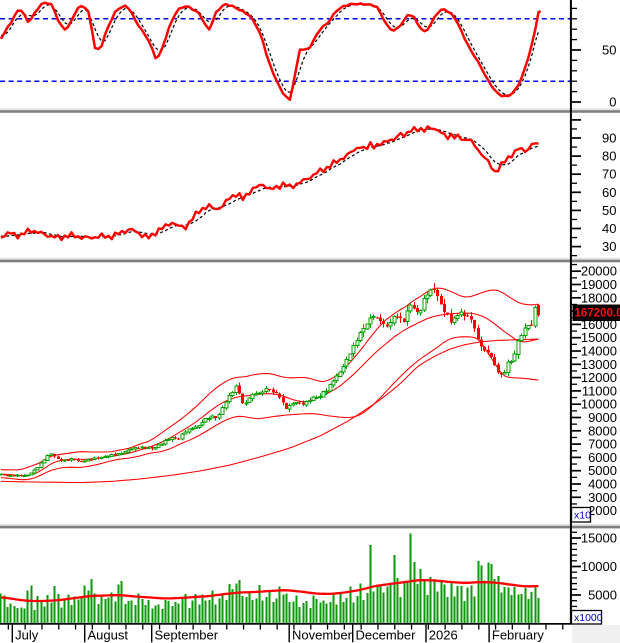 The height and width of the screenshot is (643, 620). I want to click on svg-text: September, so click(187, 635).